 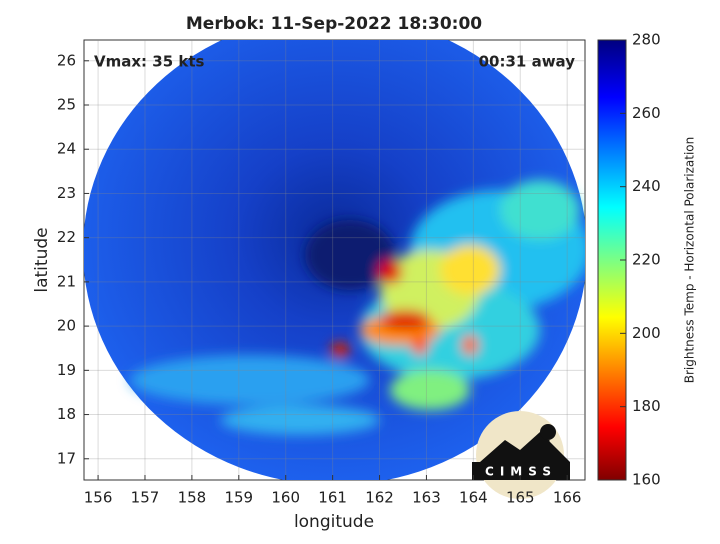 What do you see at coordinates (145, 498) in the screenshot?
I see `x-tick-label: 157` at bounding box center [145, 498].